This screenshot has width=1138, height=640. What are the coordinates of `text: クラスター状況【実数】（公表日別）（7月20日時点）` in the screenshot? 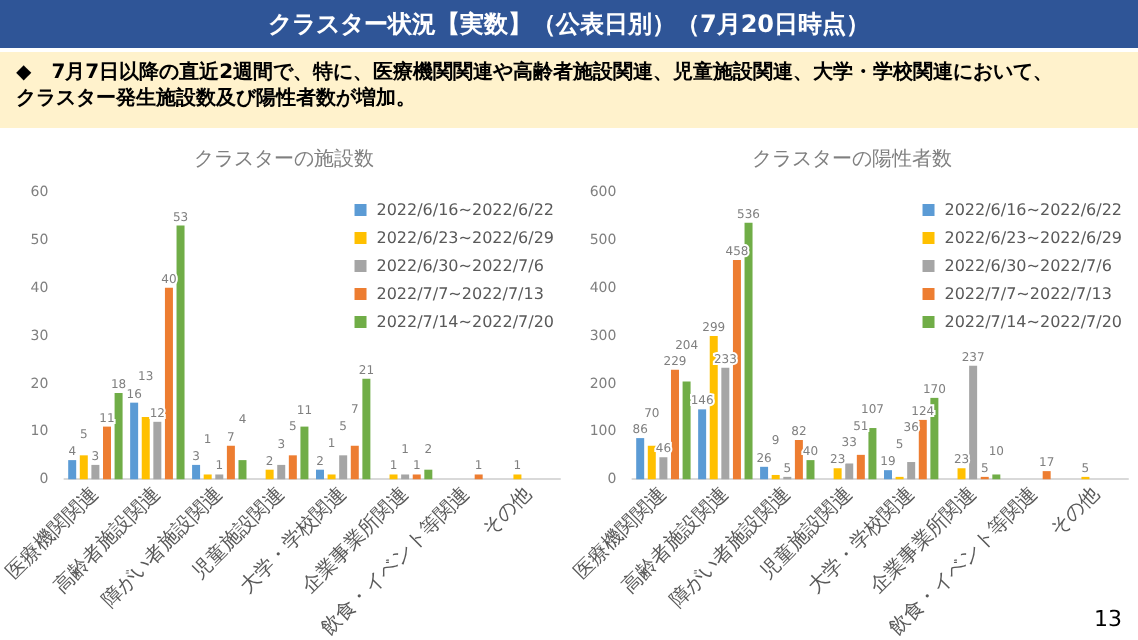 It's located at (569, 24).